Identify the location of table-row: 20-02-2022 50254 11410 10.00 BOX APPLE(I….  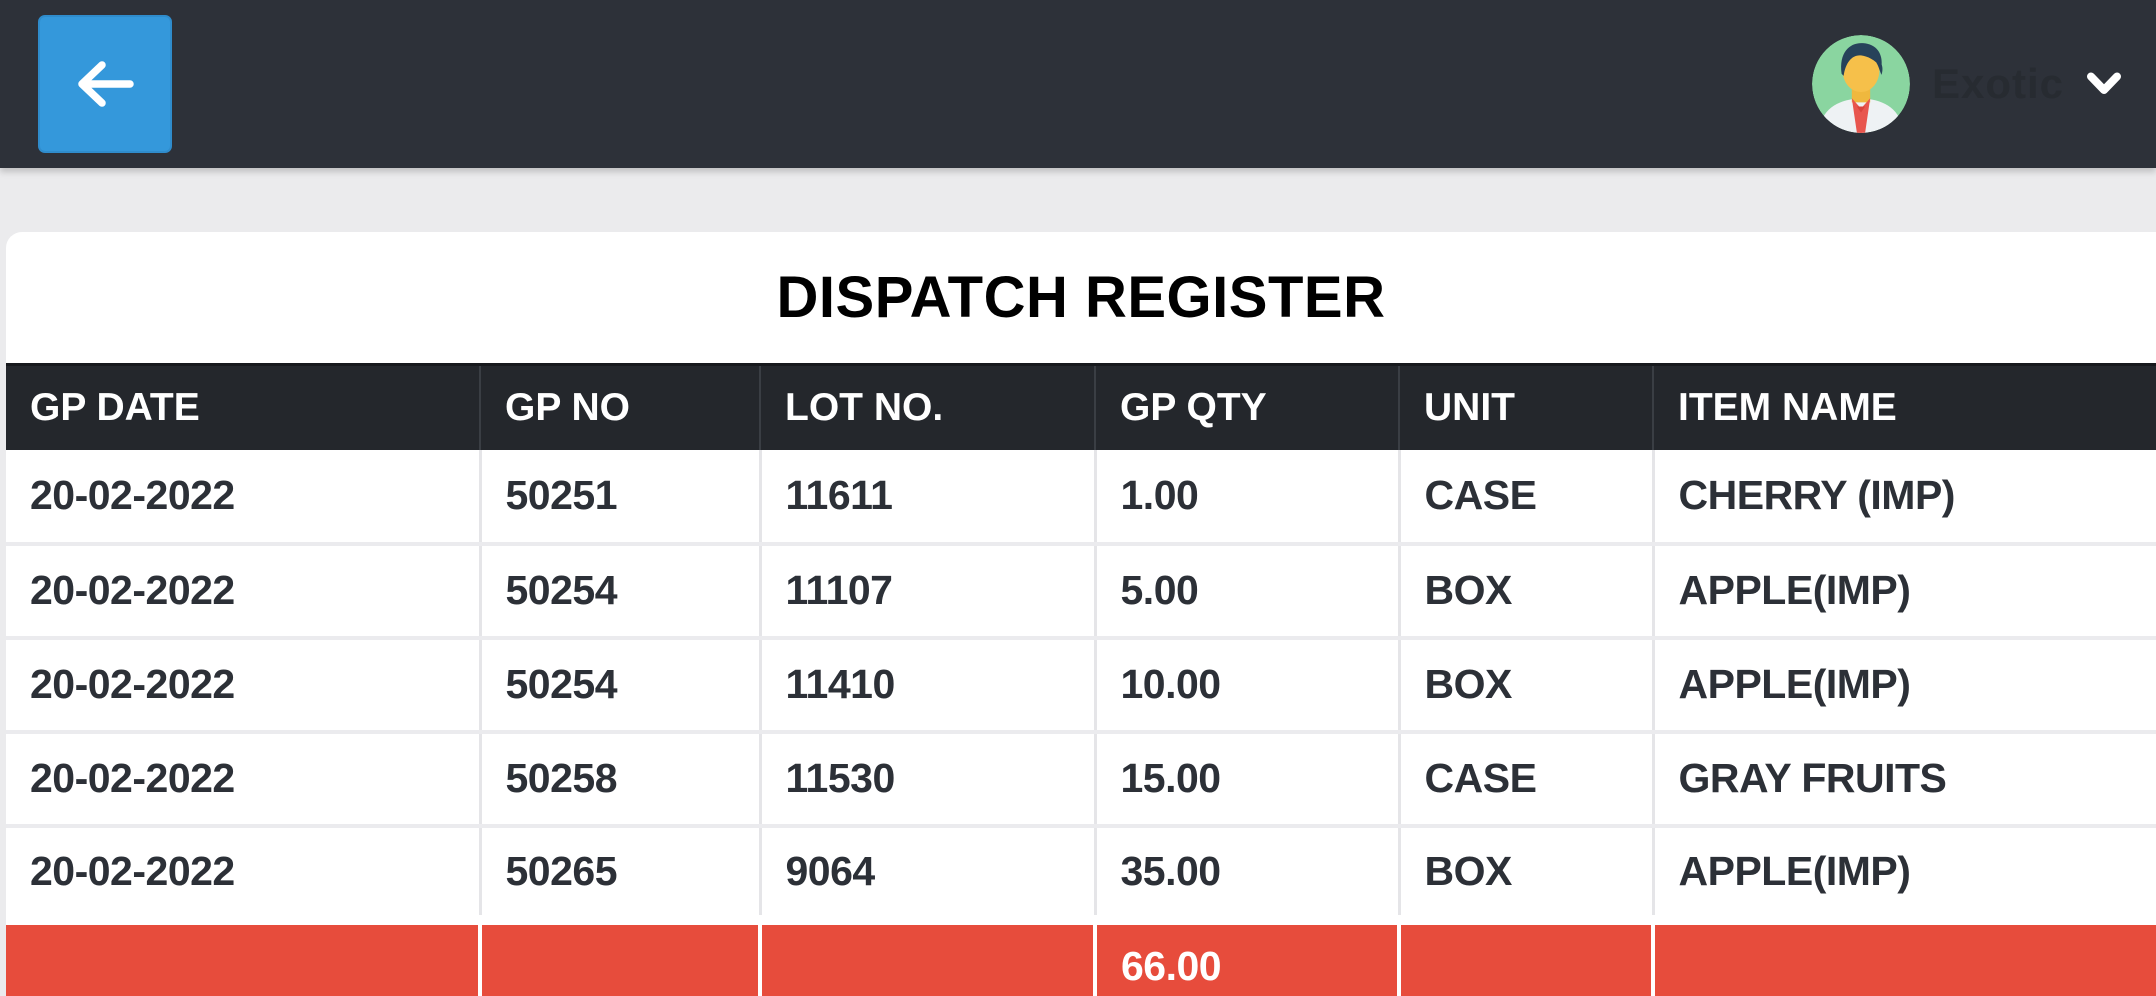
(1081, 685).